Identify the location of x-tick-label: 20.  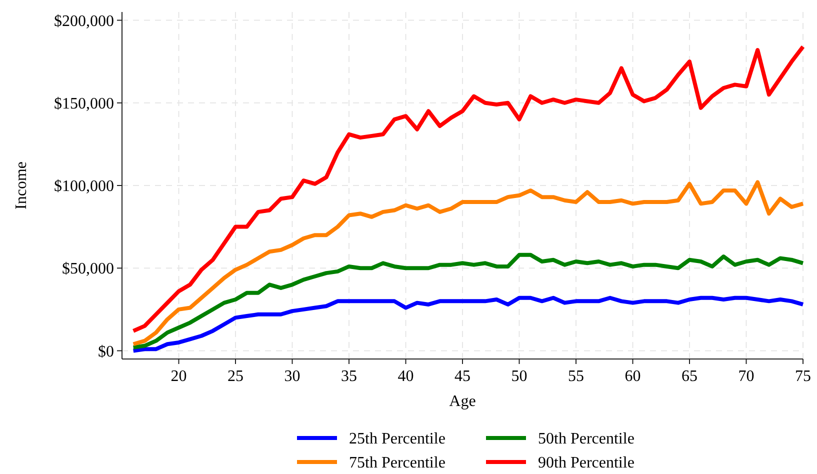
(178, 376).